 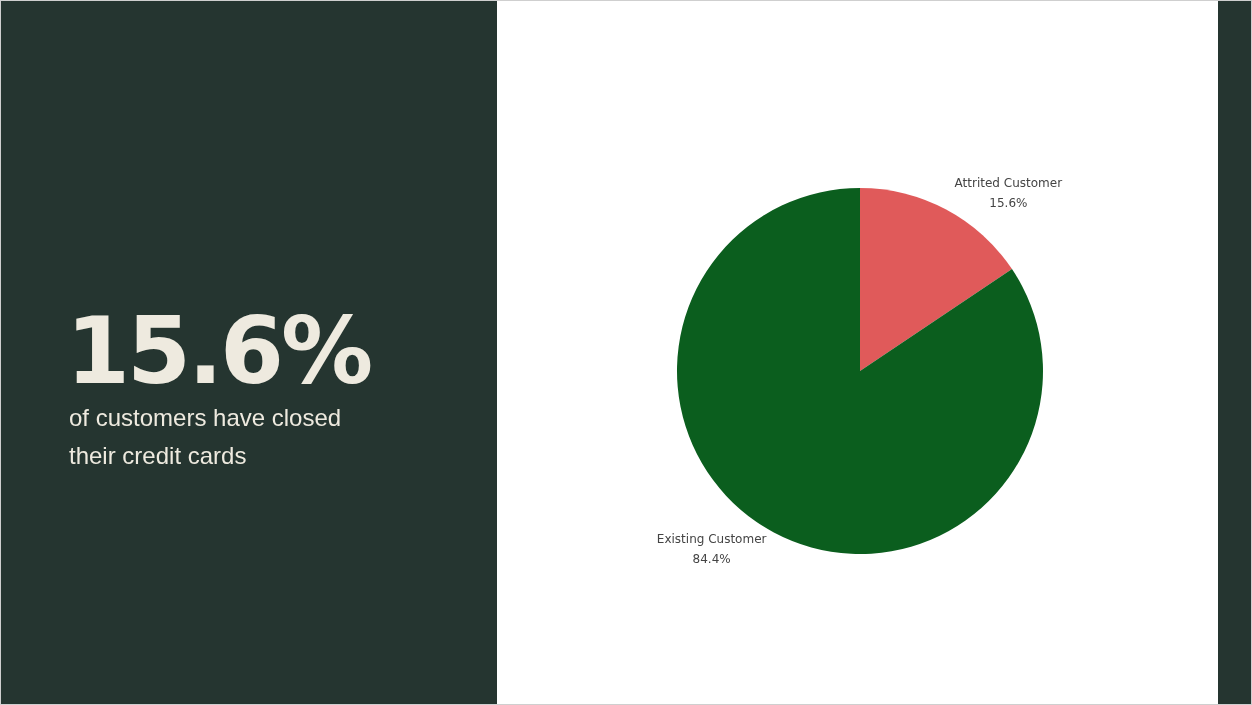 What do you see at coordinates (1008, 203) in the screenshot?
I see `data-label: 15.6%` at bounding box center [1008, 203].